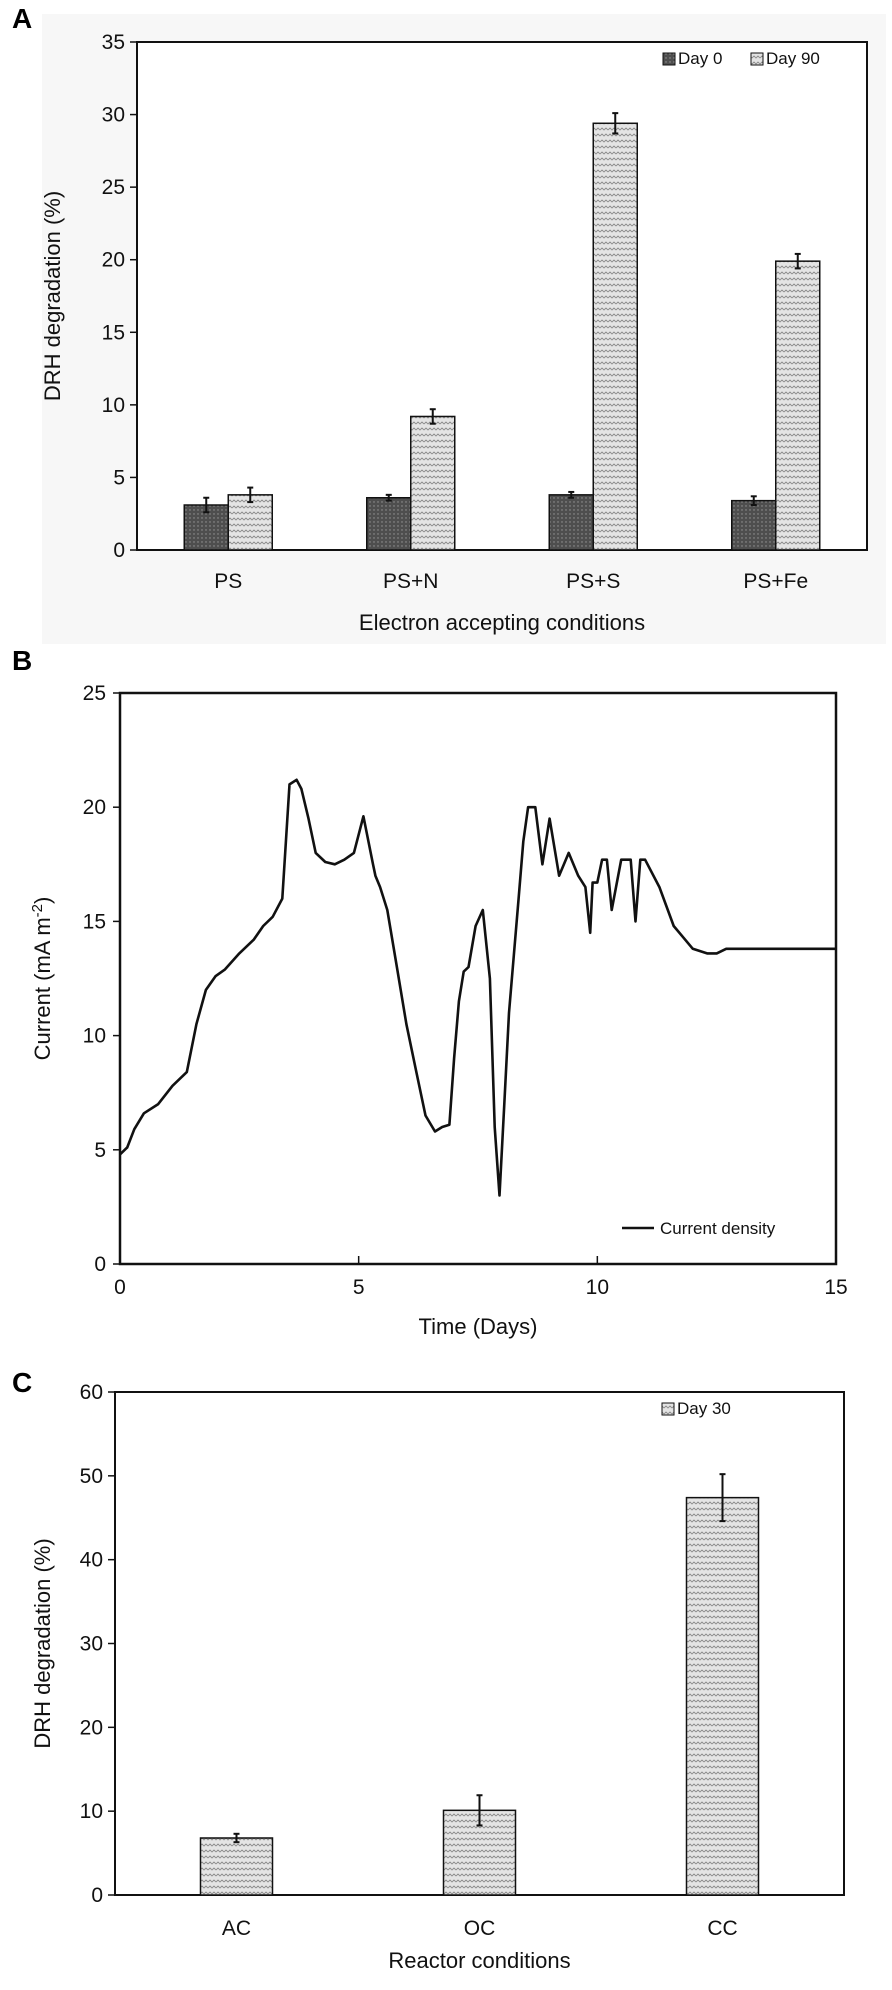 Image resolution: width=892 pixels, height=1990 pixels. I want to click on panel-a-category-label: PS, so click(228, 581).